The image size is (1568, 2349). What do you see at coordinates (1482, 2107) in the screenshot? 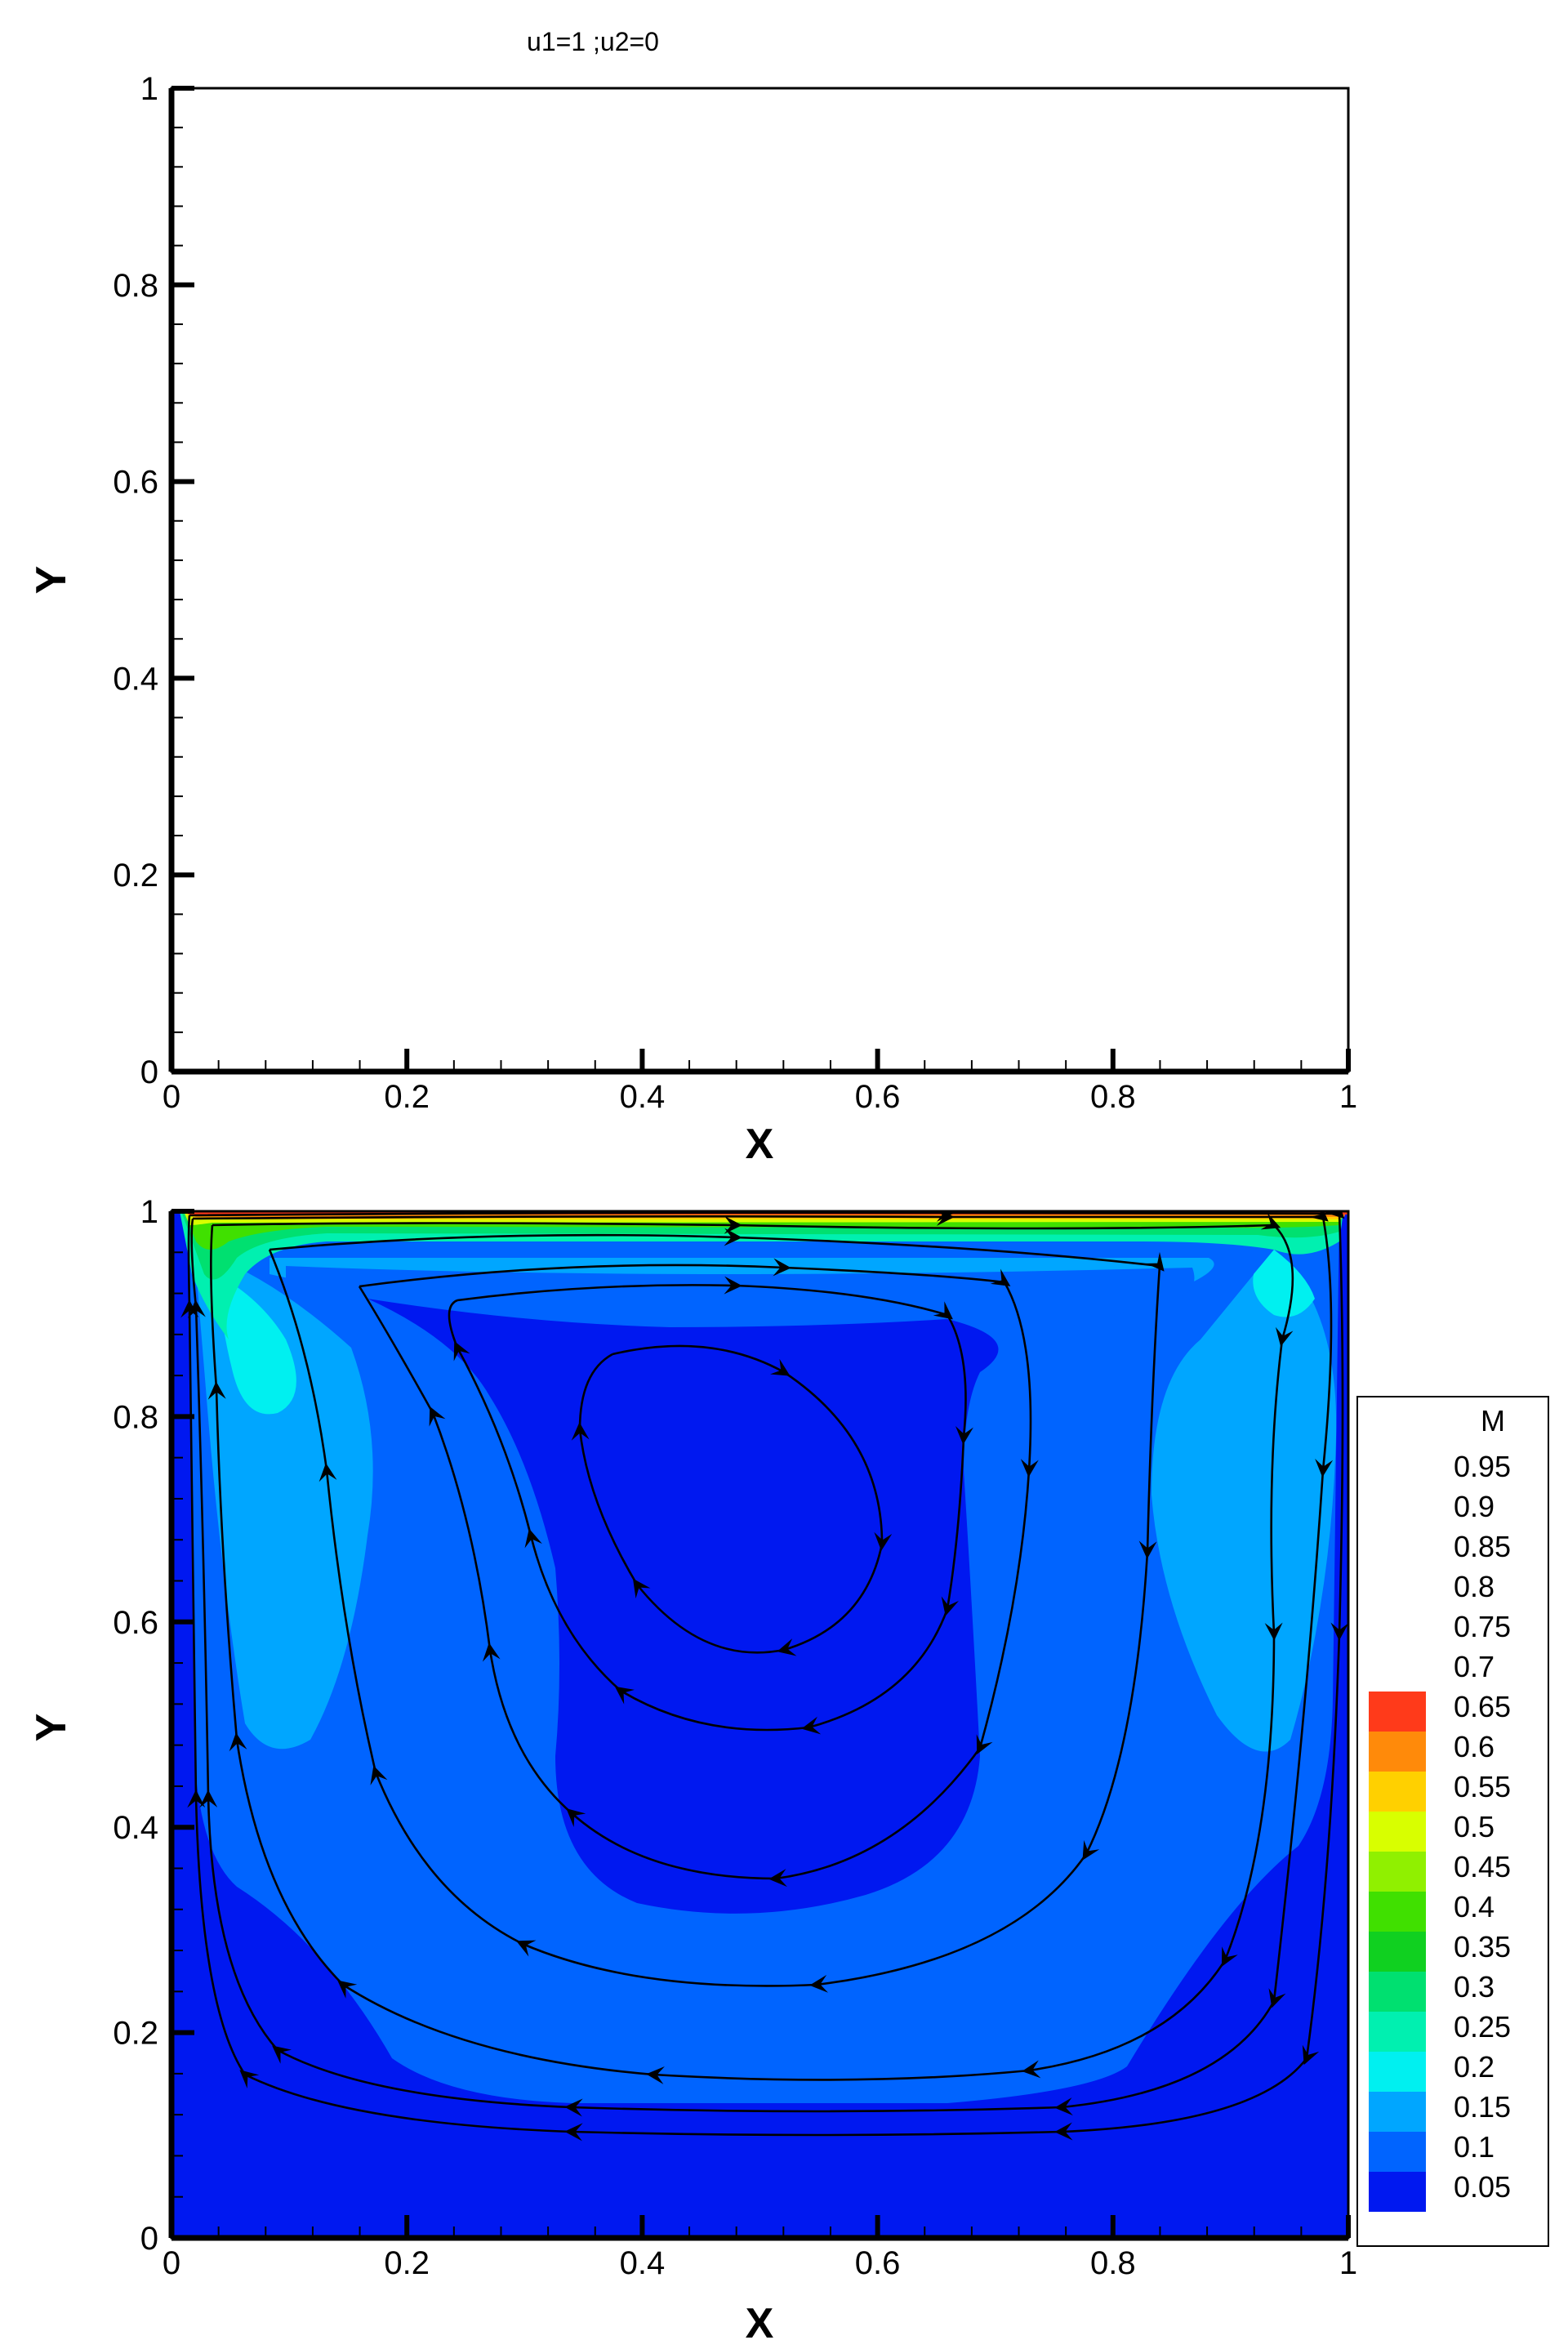
I see `legend-label: 0.15` at bounding box center [1482, 2107].